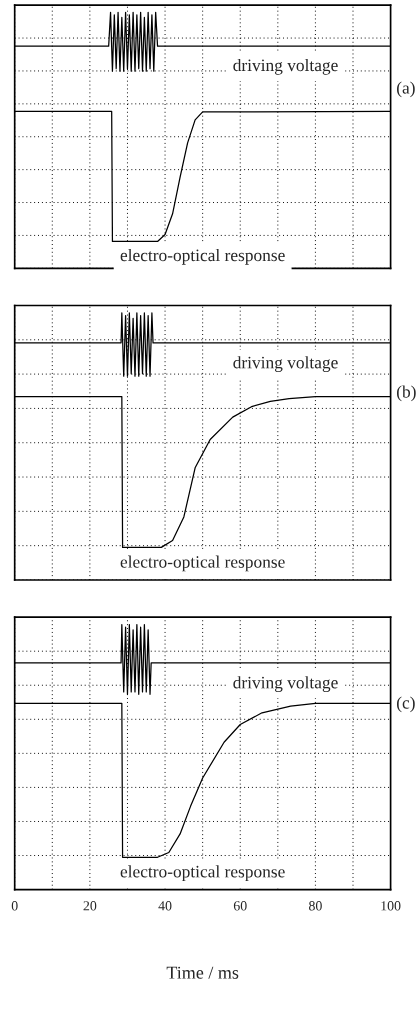  I want to click on text: (a), so click(406, 89).